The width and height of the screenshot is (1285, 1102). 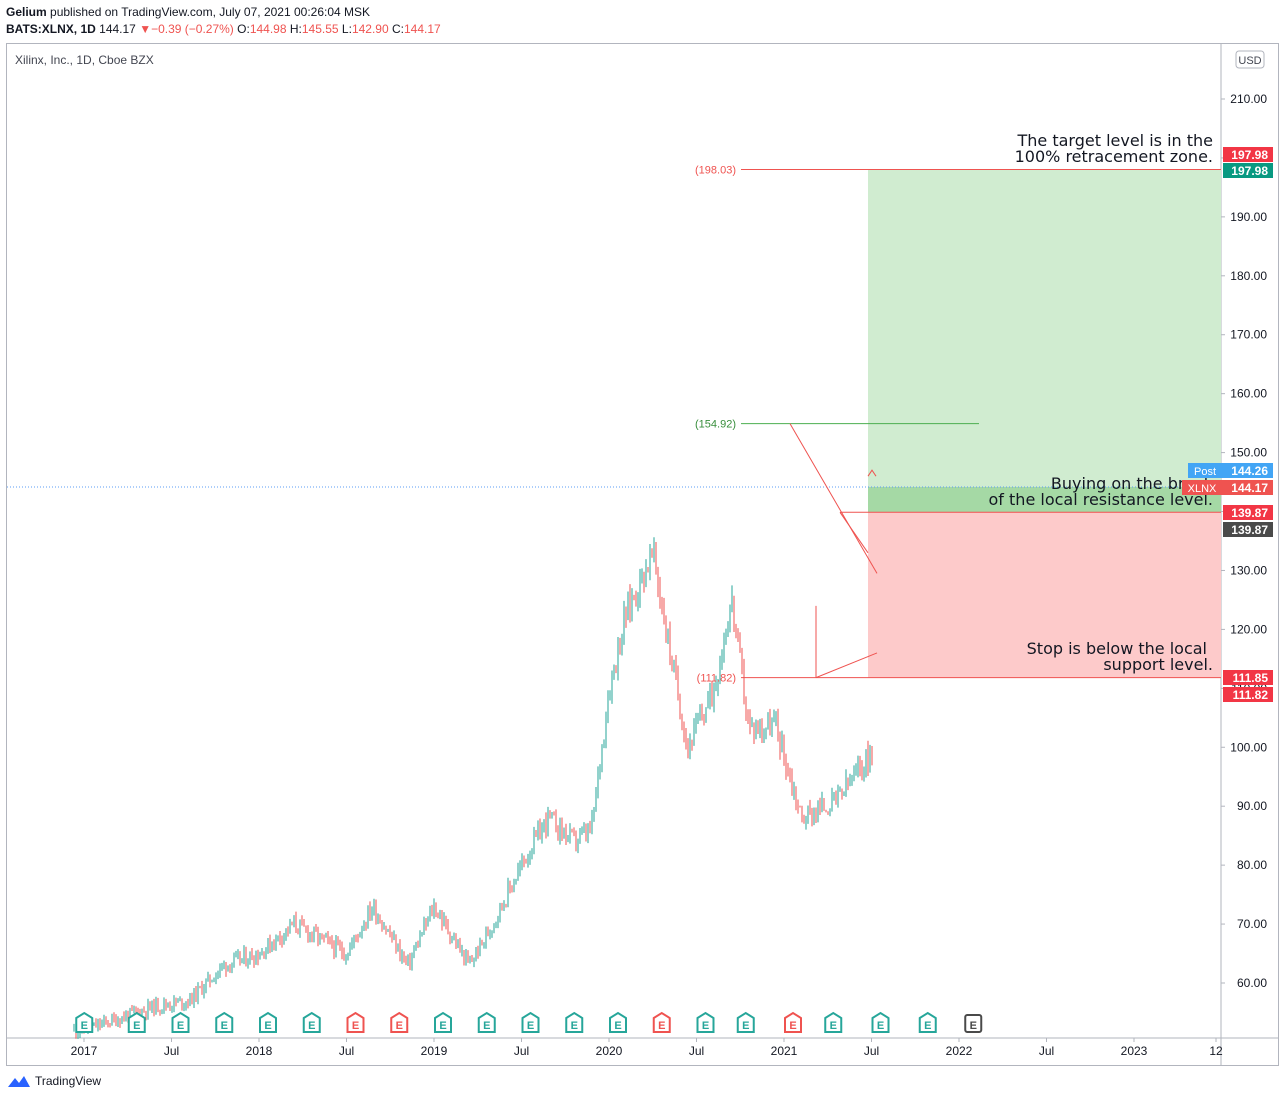 I want to click on stop-note-line-2: support level., so click(x=1158, y=664).